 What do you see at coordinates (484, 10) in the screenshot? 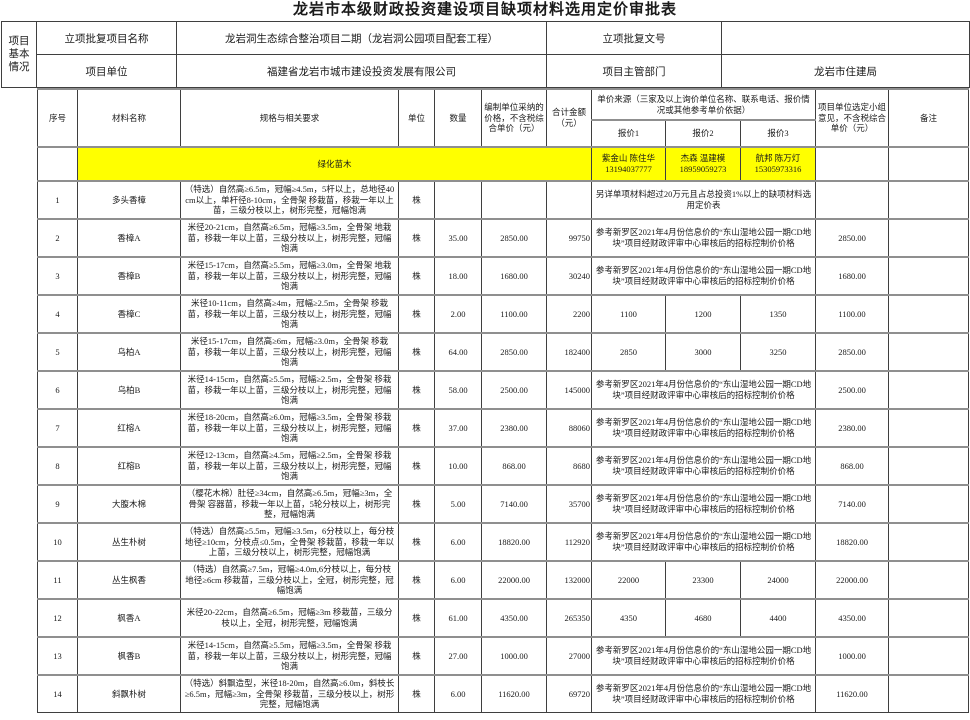
I see `page-title: 龙岩市本级财政投资建设项目缺项材料选用定价审批表` at bounding box center [484, 10].